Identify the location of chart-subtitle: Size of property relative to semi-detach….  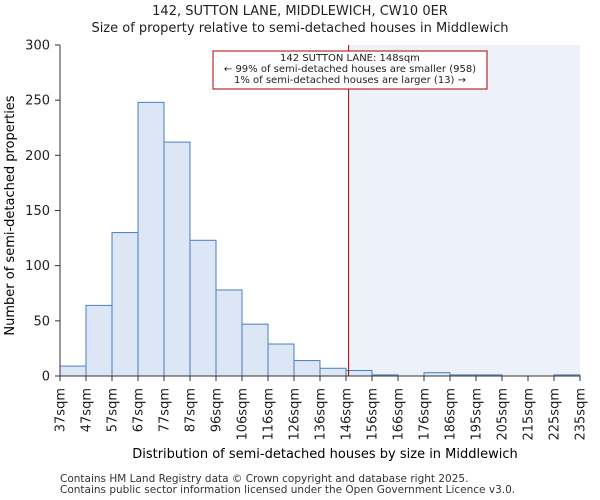
(300, 28).